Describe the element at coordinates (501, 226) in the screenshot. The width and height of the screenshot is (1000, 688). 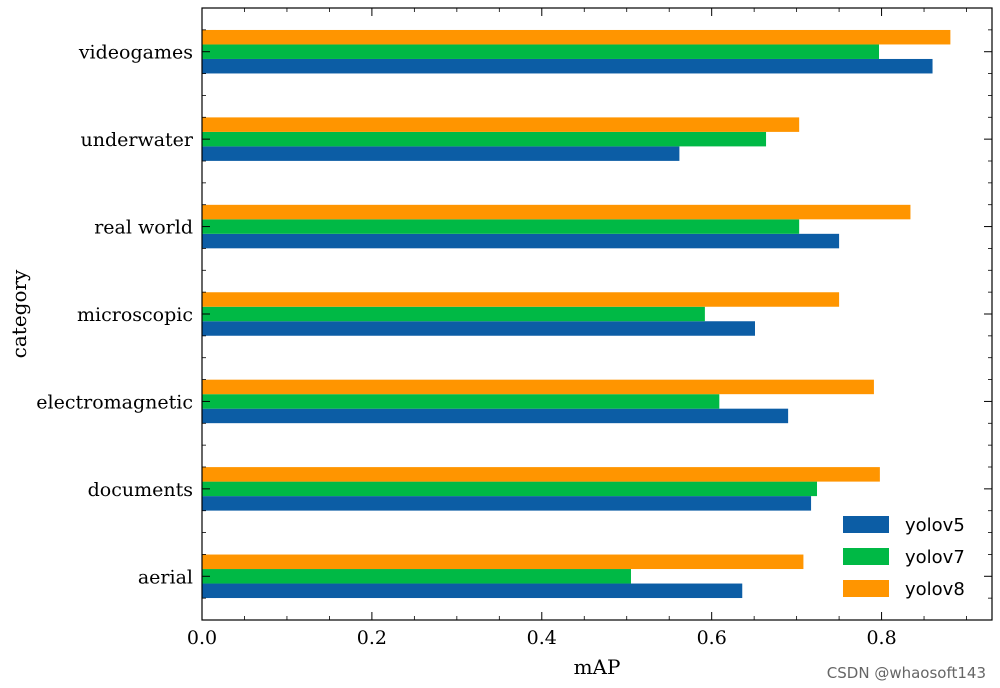
I see `bar-yolov7-real-world` at that location.